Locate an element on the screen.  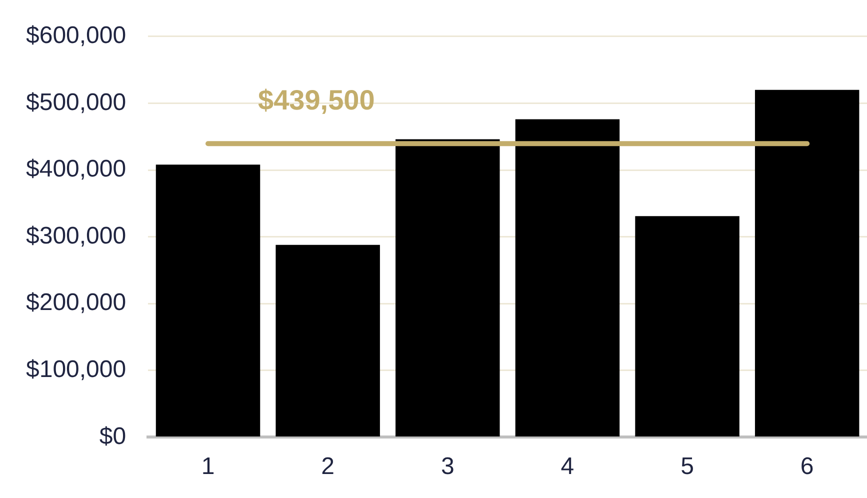
y-tick-label: $0 is located at coordinates (112, 436).